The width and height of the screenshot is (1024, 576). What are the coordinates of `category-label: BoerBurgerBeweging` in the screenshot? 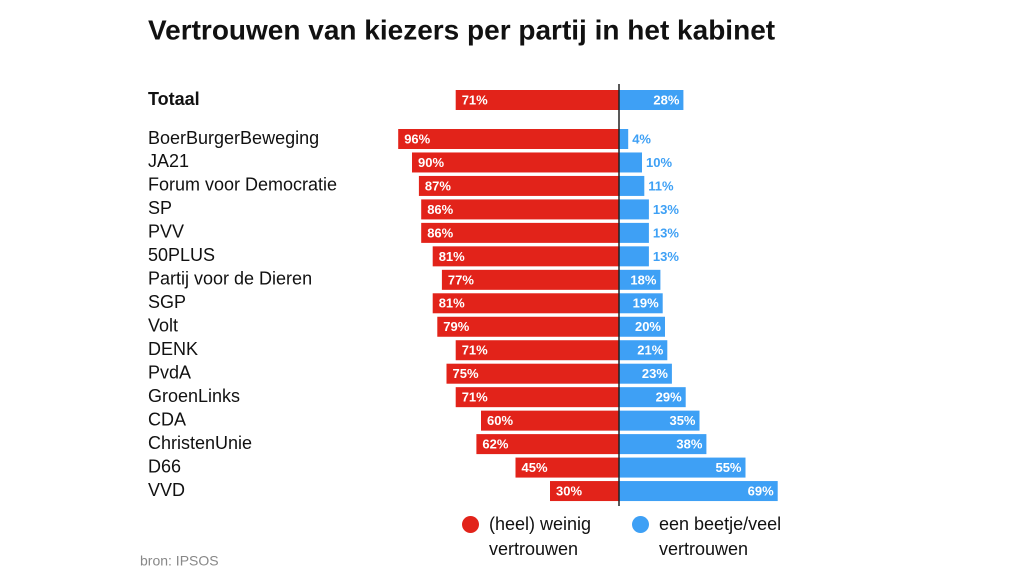 It's located at (233, 138).